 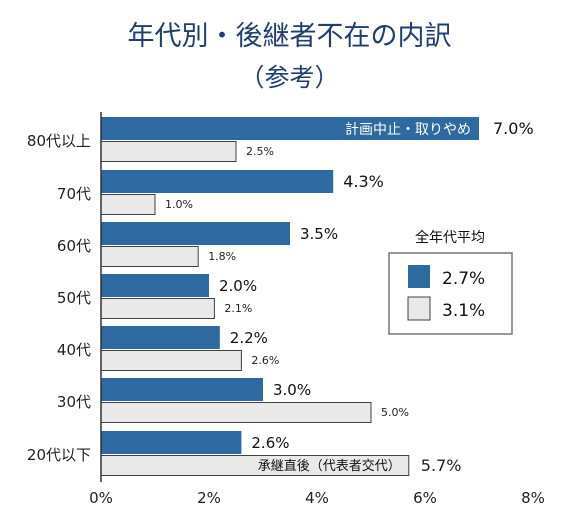 What do you see at coordinates (74, 246) in the screenshot?
I see `category-label-2: 60代` at bounding box center [74, 246].